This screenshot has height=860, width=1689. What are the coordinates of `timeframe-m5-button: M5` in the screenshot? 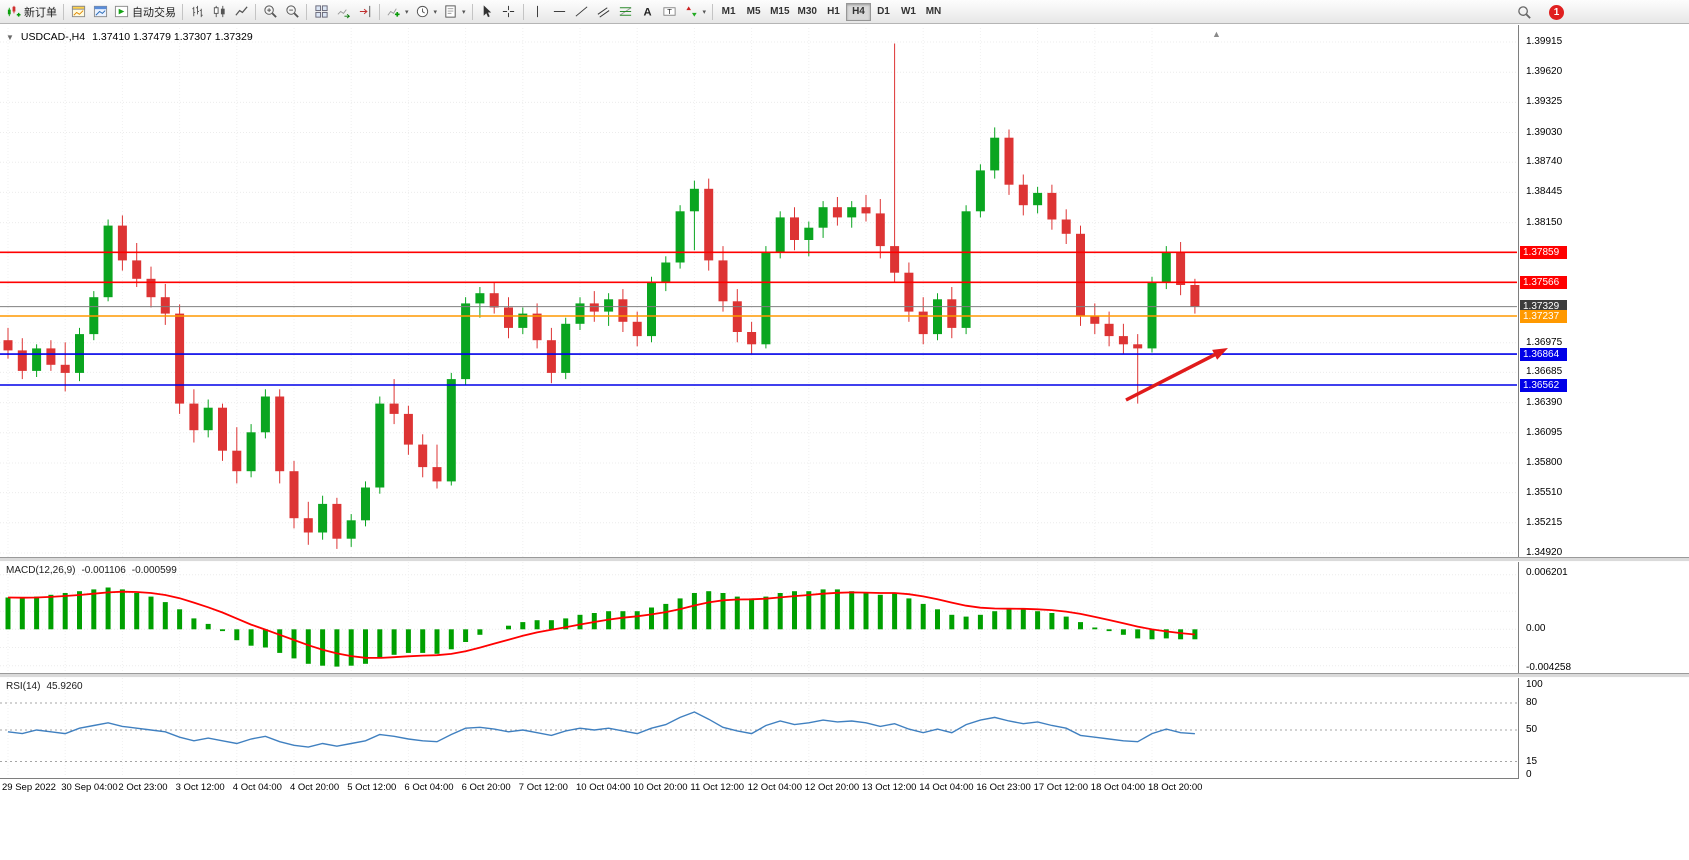 It's located at (753, 12).